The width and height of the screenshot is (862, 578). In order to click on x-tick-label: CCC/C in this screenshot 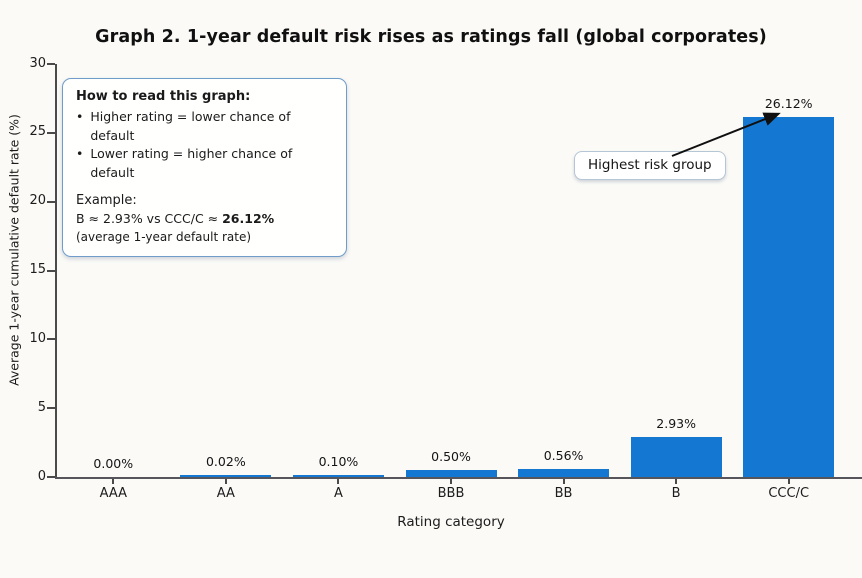, I will do `click(789, 493)`.